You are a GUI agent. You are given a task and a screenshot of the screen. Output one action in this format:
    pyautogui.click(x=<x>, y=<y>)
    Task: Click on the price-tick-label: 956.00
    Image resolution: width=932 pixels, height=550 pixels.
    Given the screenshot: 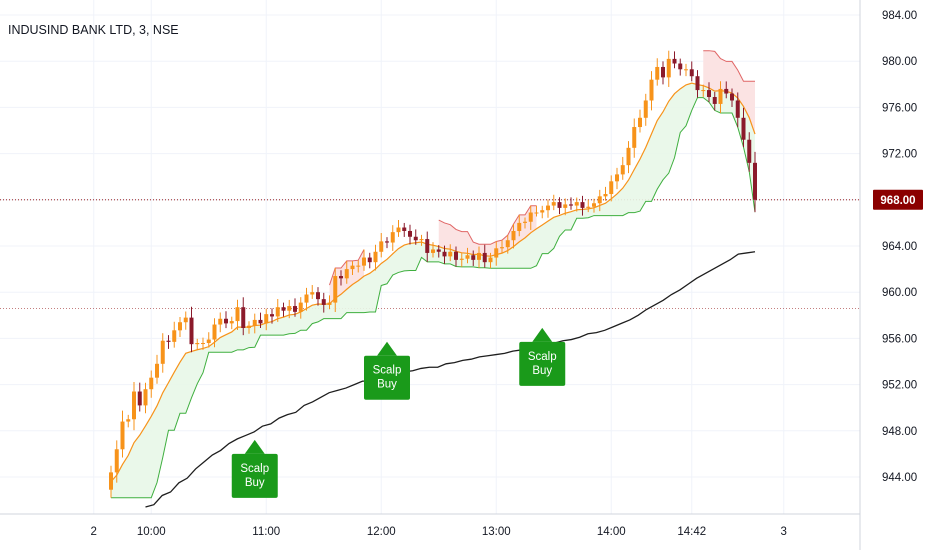 What is the action you would take?
    pyautogui.click(x=899, y=339)
    